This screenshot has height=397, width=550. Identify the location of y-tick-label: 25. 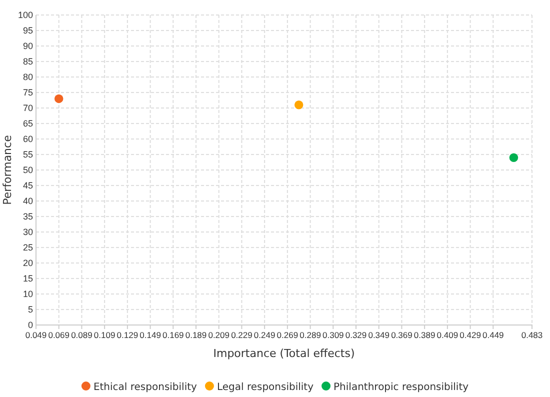
(27, 247).